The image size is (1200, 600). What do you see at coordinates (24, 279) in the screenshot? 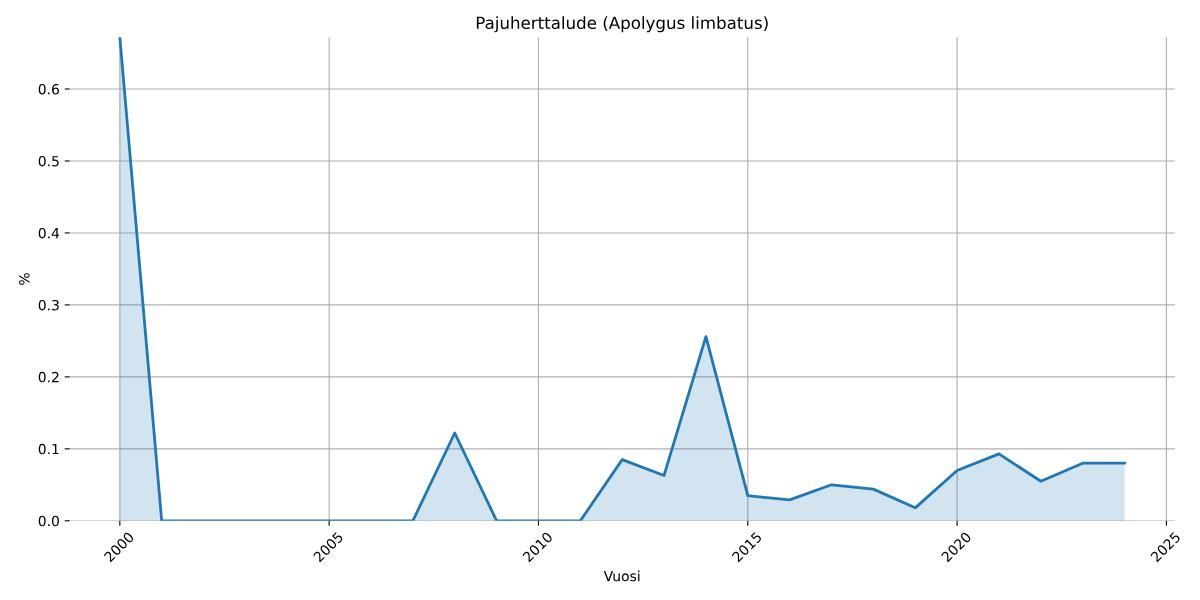
I see `y-axis-title: %` at bounding box center [24, 279].